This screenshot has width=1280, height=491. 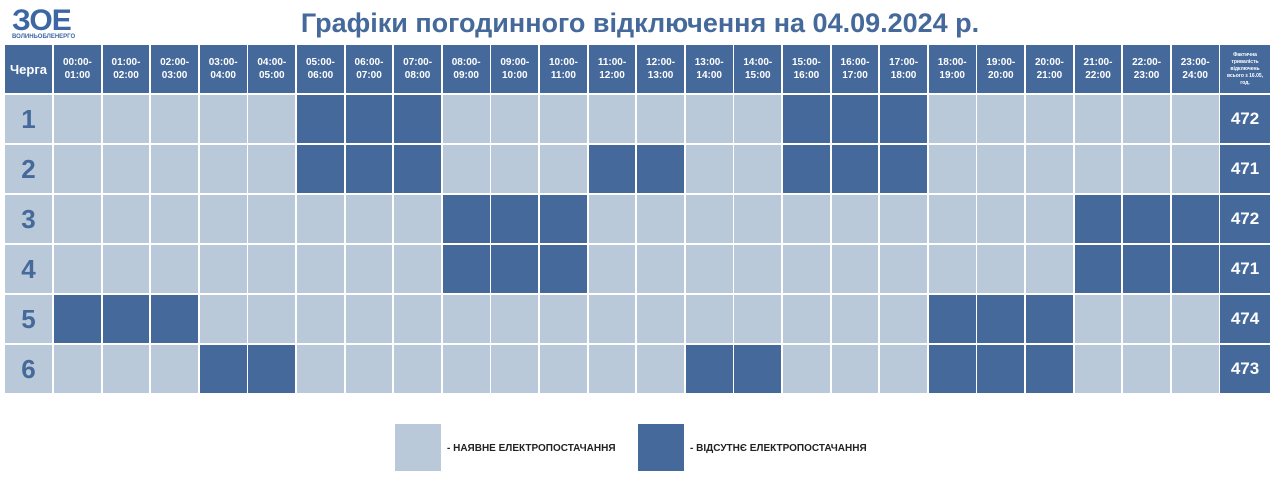 I want to click on total-hours: 473, so click(x=1245, y=369).